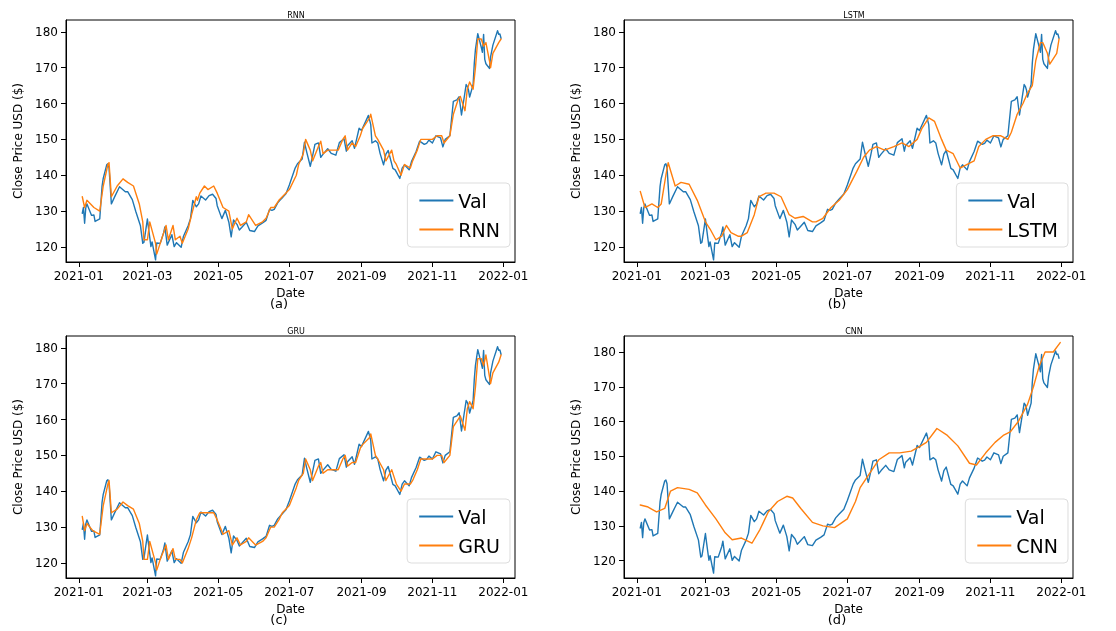  I want to click on chart-title: GRU, so click(296, 331).